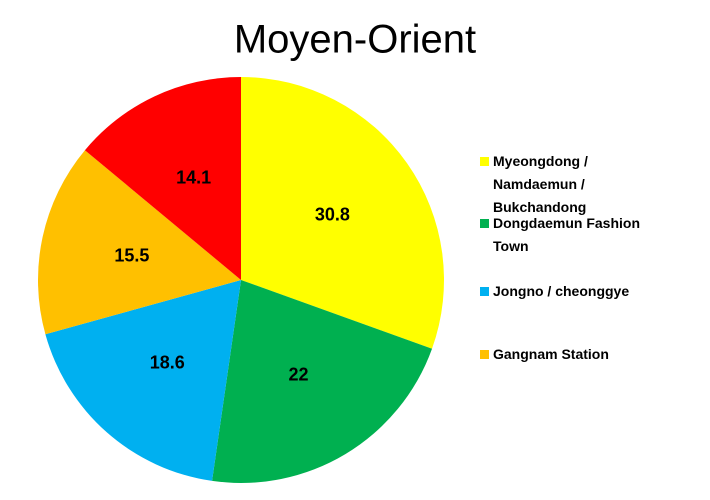 This screenshot has width=710, height=500. Describe the element at coordinates (566, 234) in the screenshot. I see `legend-label: Dongdaemun Fashion Town` at that location.